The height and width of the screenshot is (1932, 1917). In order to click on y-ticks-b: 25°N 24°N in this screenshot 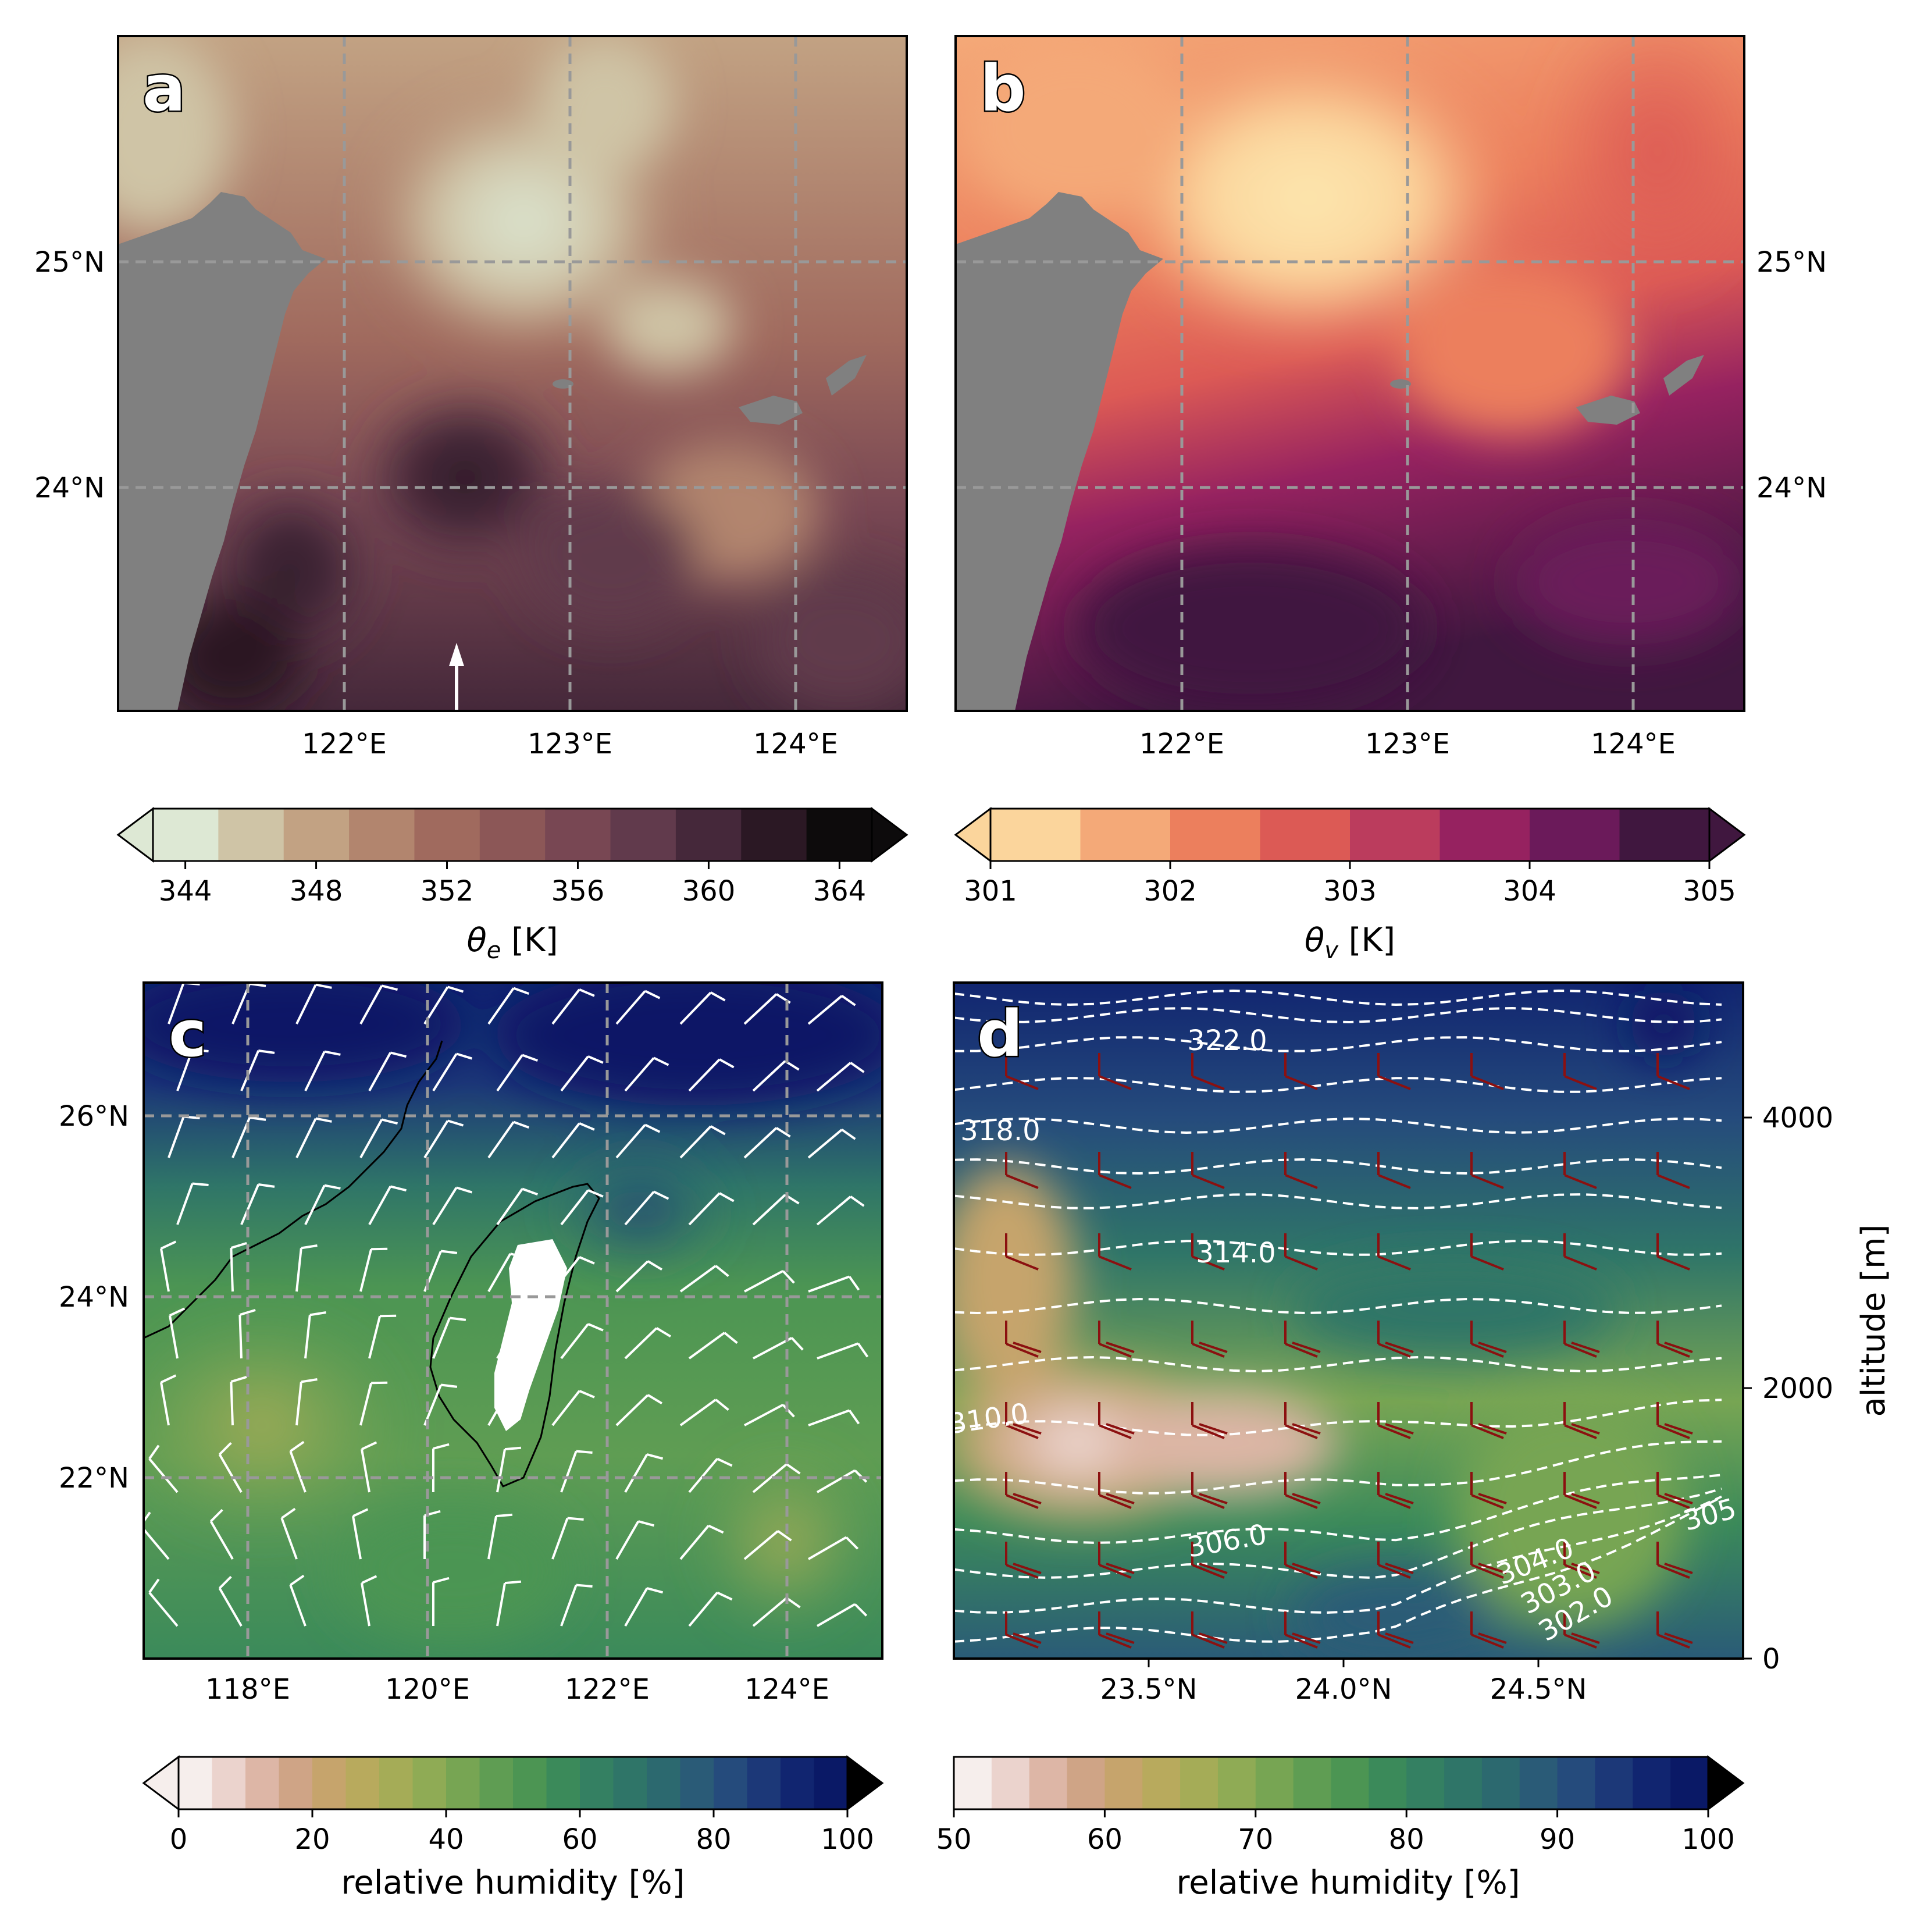, I will do `click(1791, 375)`.